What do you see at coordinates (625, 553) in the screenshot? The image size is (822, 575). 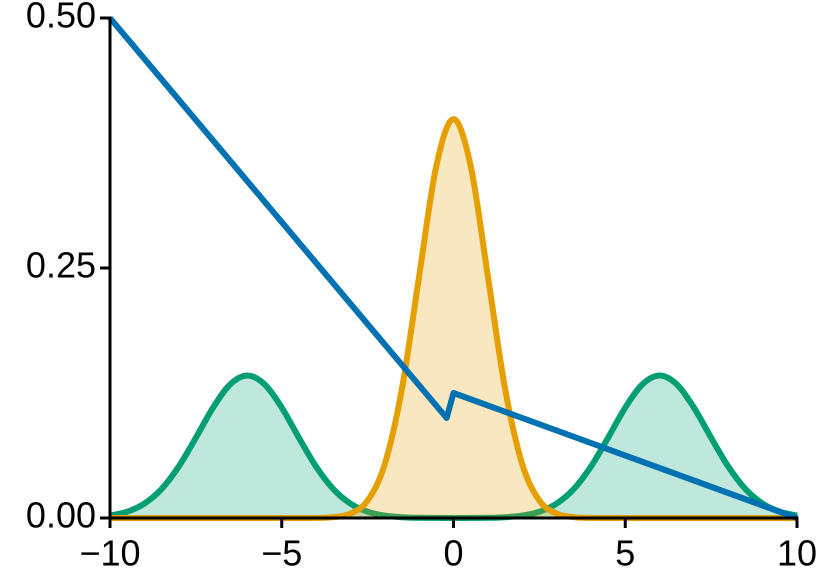 I see `x-tick-label: 5` at bounding box center [625, 553].